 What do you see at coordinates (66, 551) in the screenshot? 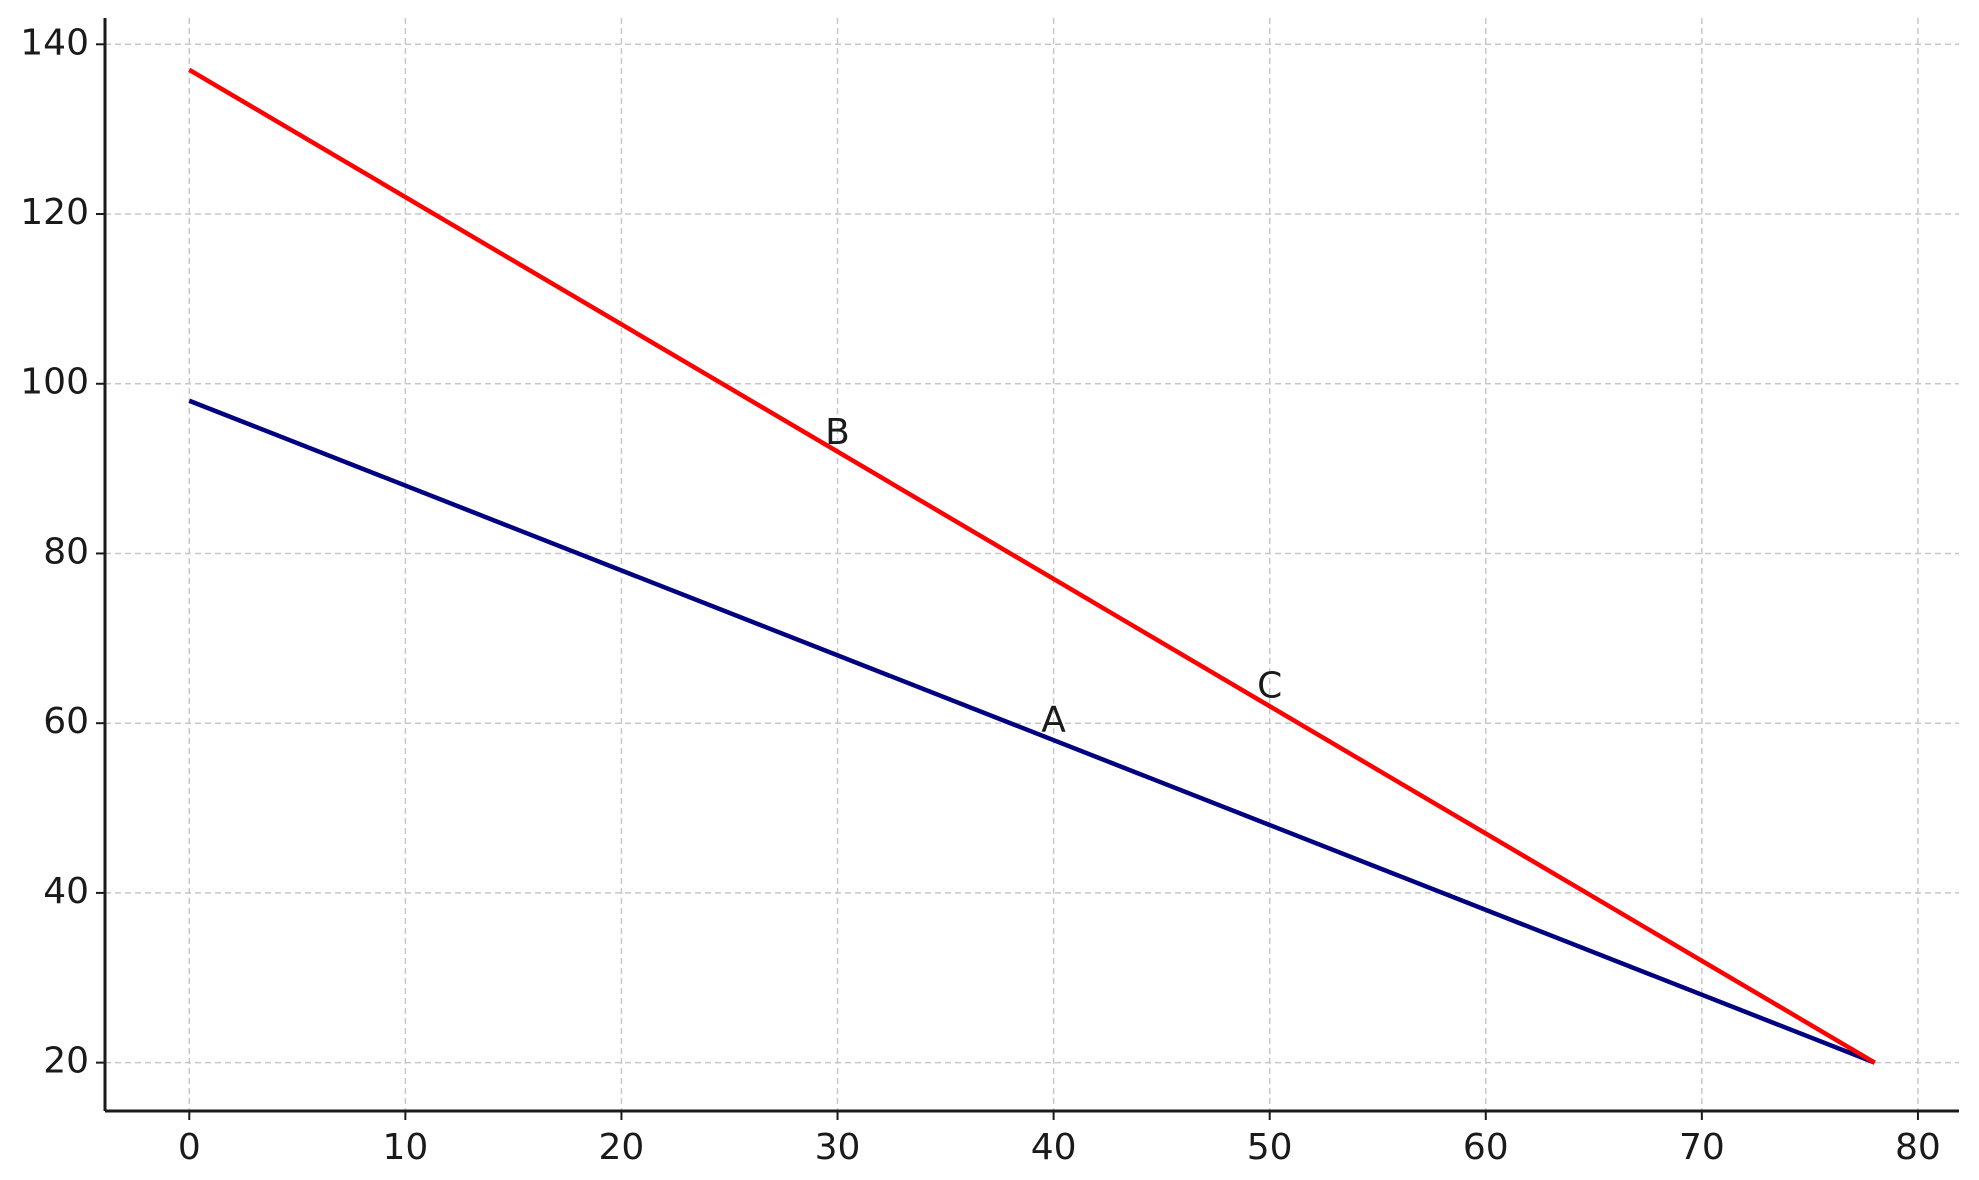
I see `y-tick-label: 80` at bounding box center [66, 551].